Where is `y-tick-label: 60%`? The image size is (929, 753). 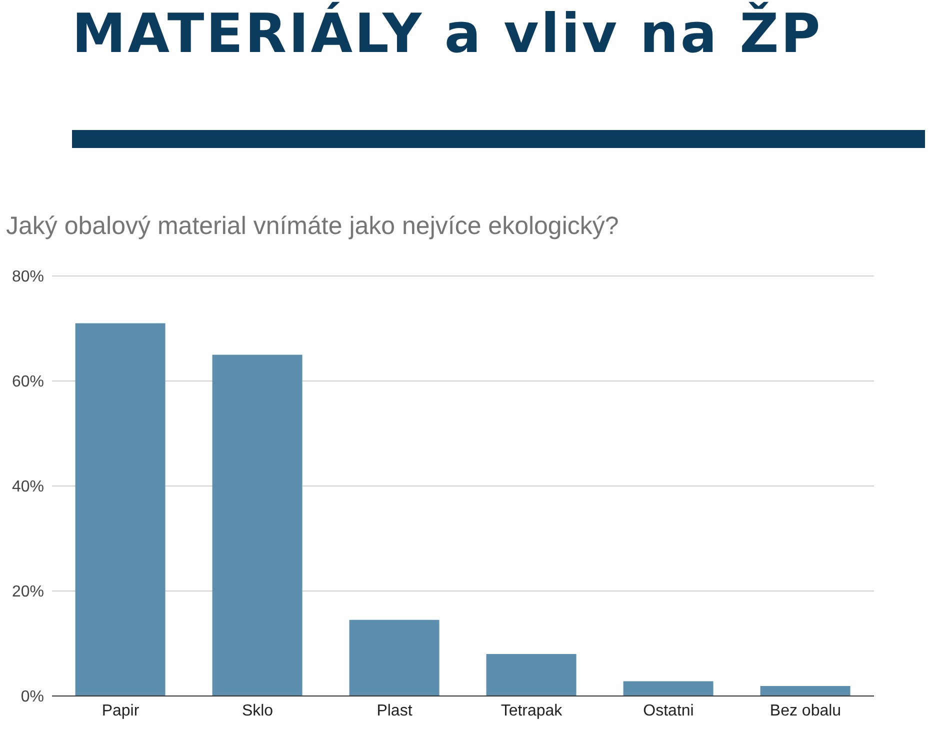
y-tick-label: 60% is located at coordinates (28, 382).